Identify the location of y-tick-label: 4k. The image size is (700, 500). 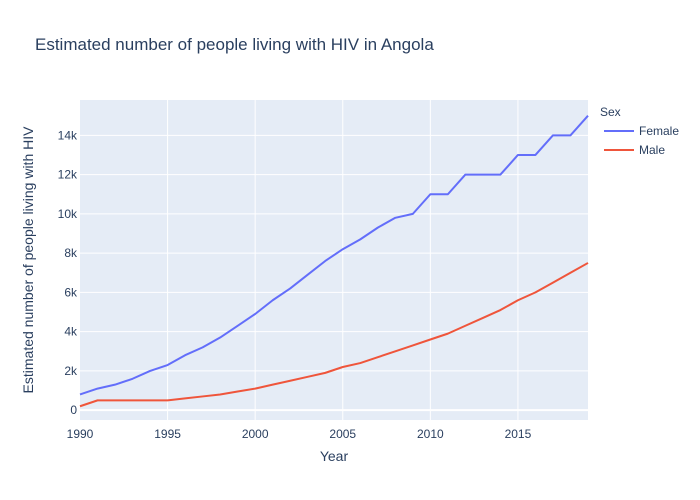
(71, 332).